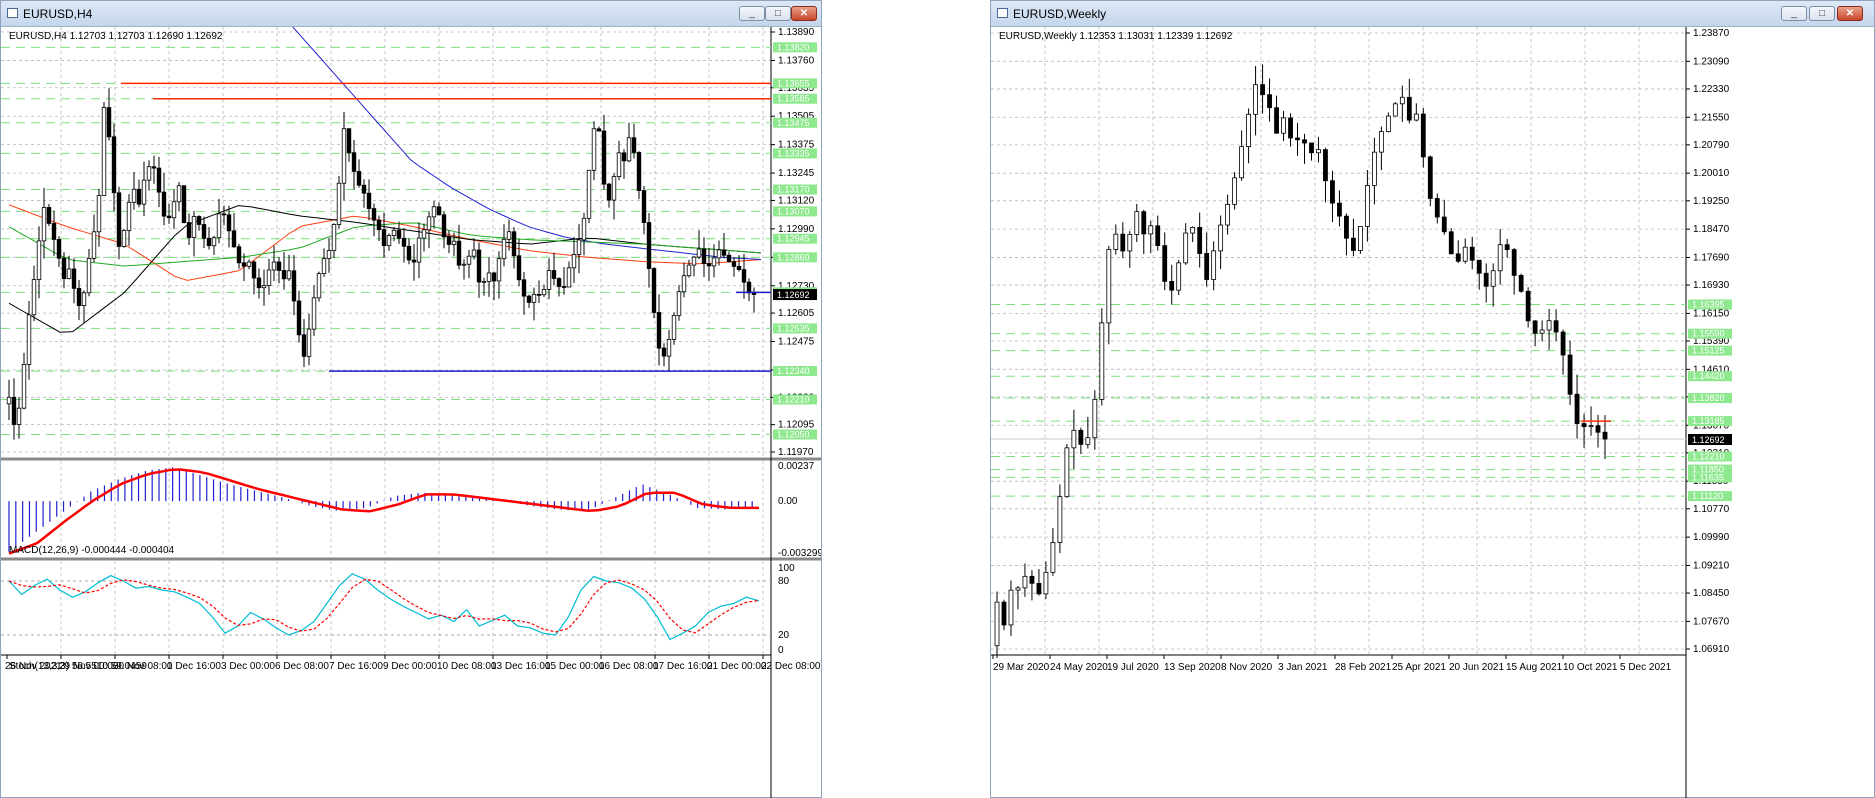 The width and height of the screenshot is (1875, 798). Describe the element at coordinates (793, 47) in the screenshot. I see `level-price-label: 1.13820` at that location.